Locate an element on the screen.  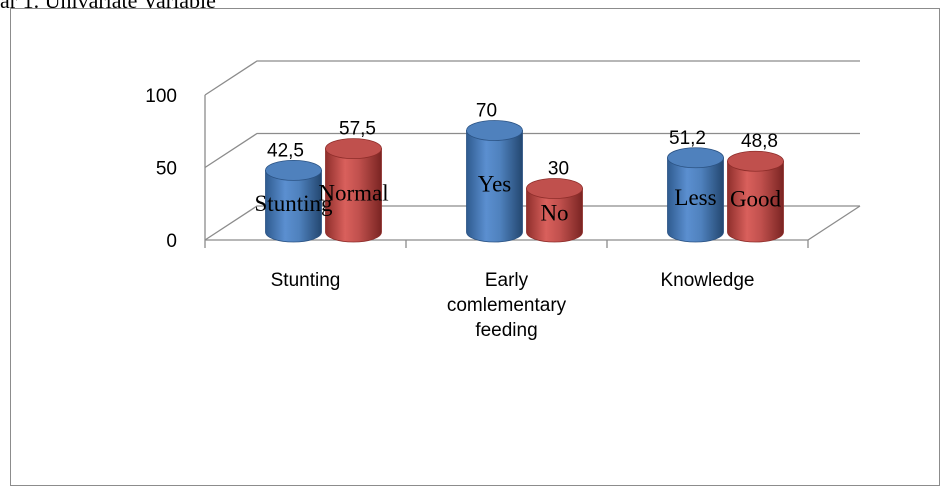
x-category-label: Stunting is located at coordinates (306, 280).